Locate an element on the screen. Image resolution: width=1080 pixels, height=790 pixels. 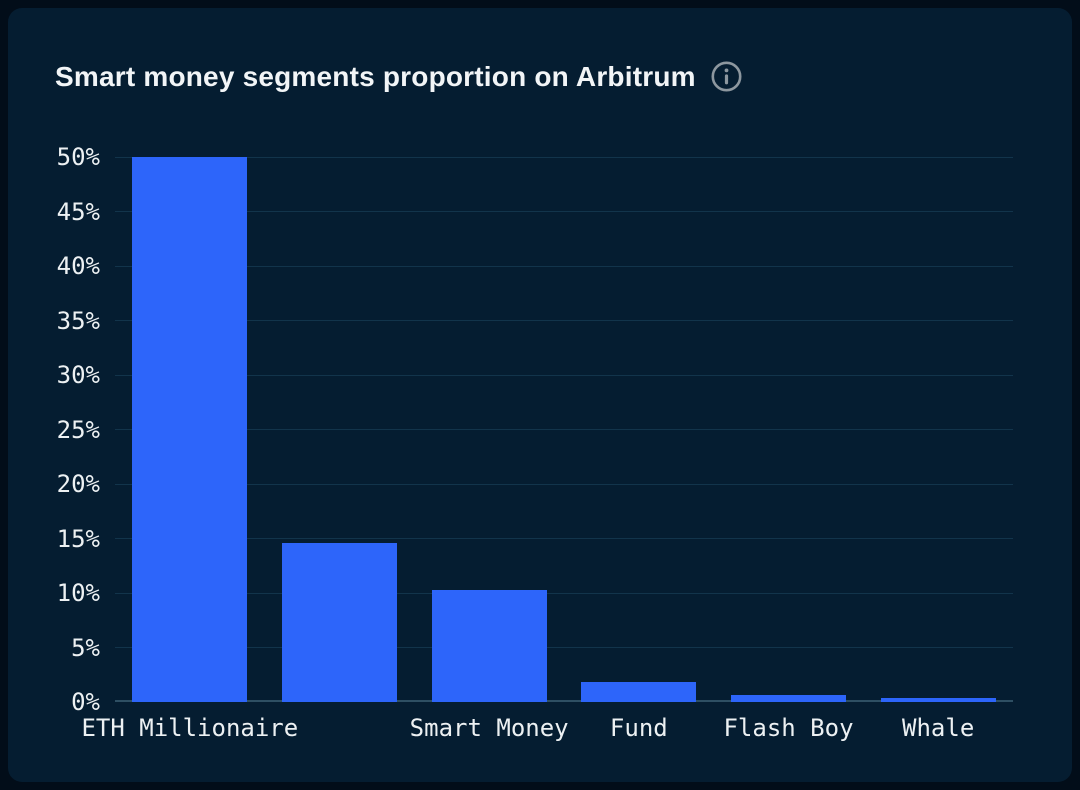
gridline-35pct is located at coordinates (564, 320).